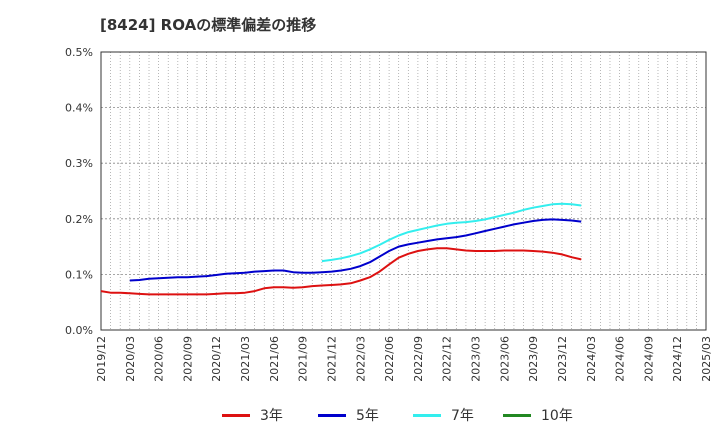  What do you see at coordinates (677, 359) in the screenshot?
I see `x-tick-label: 2024/12` at bounding box center [677, 359].